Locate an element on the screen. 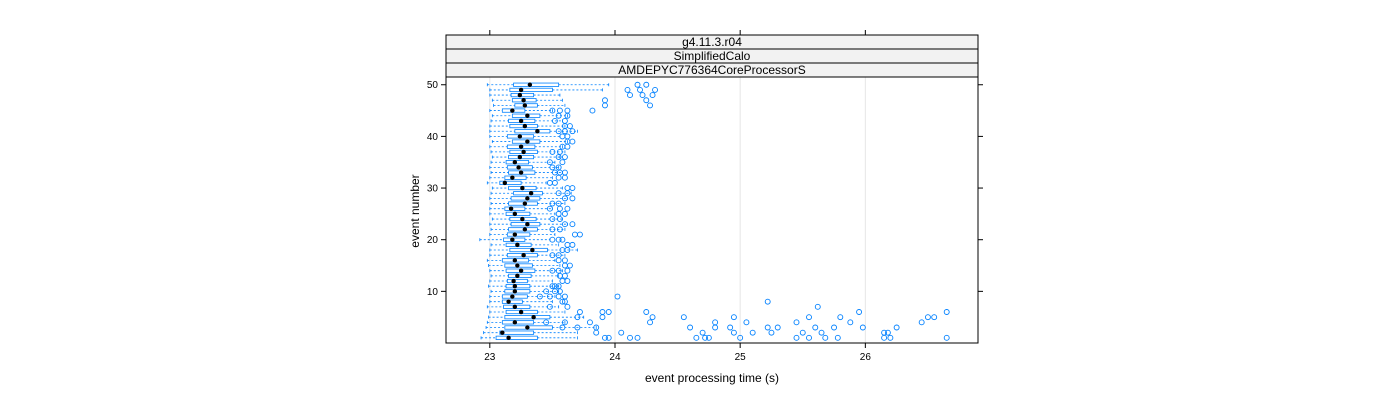 Image resolution: width=1400 pixels, height=400 pixels. y-tick-label: 30 is located at coordinates (433, 189).